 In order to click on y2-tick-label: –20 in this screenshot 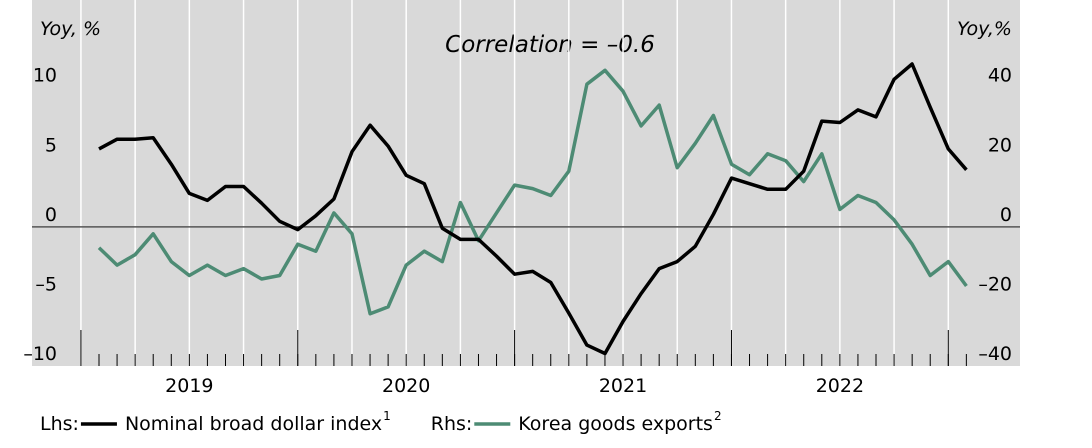, I will do `click(995, 284)`.